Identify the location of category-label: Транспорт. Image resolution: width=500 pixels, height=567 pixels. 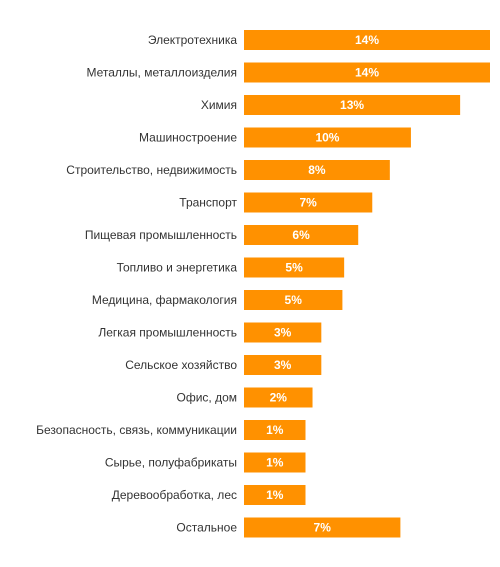
(208, 203).